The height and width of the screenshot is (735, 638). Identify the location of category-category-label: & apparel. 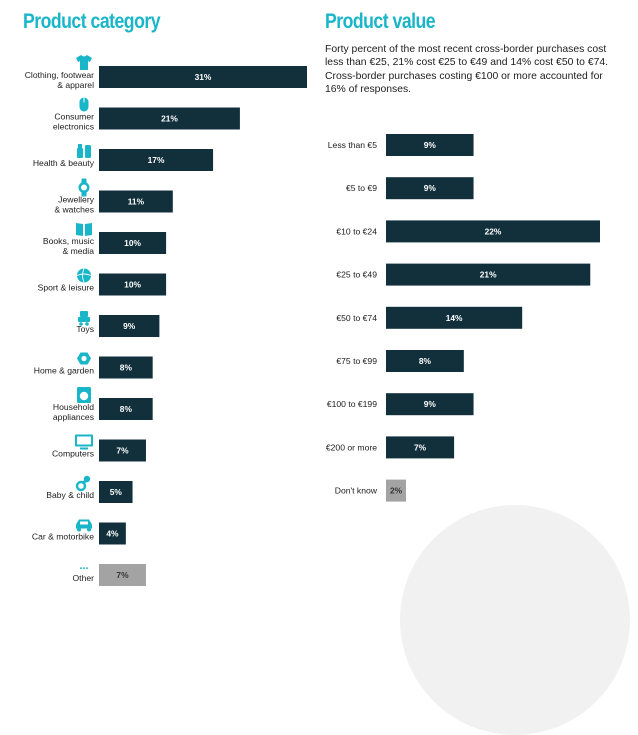
(75, 85).